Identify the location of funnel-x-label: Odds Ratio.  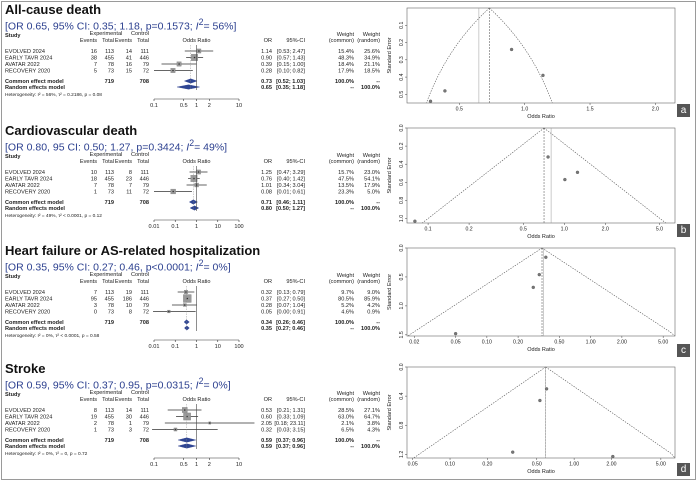
(541, 236).